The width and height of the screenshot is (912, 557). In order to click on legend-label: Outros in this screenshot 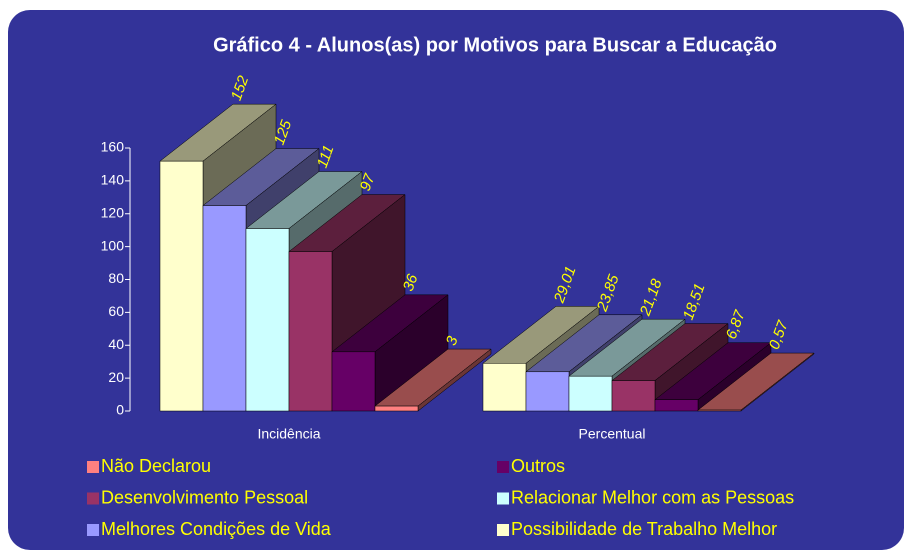, I will do `click(538, 466)`.